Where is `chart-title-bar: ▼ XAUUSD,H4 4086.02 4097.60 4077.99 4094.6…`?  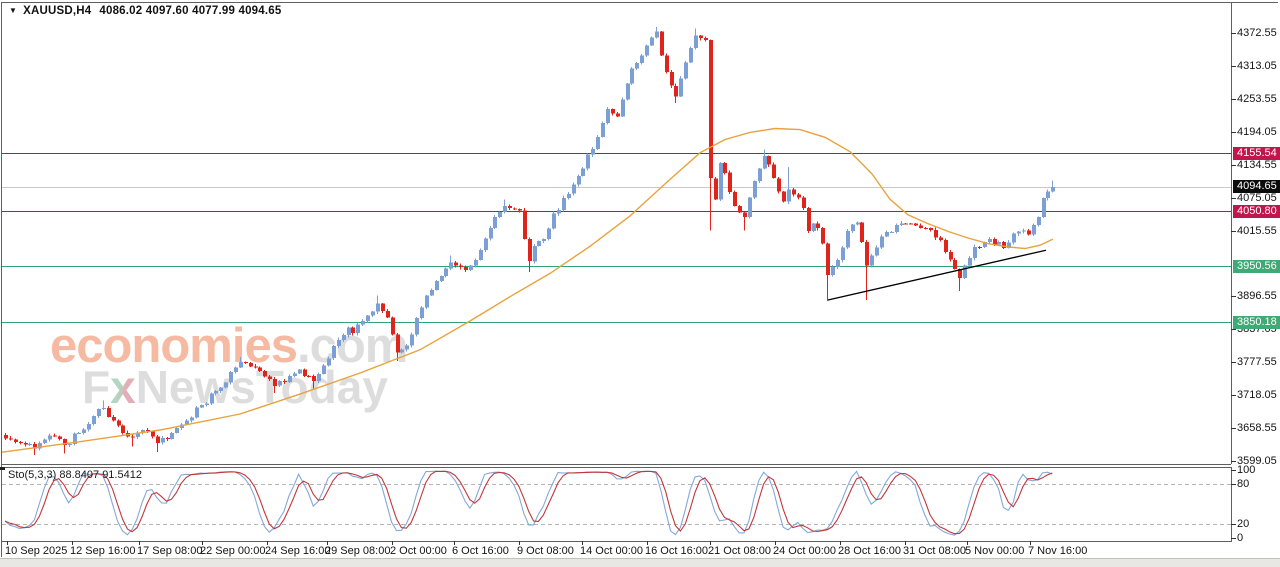
chart-title-bar: ▼ XAUUSD,H4 4086.02 4097.60 4077.99 4094.6… is located at coordinates (145, 11).